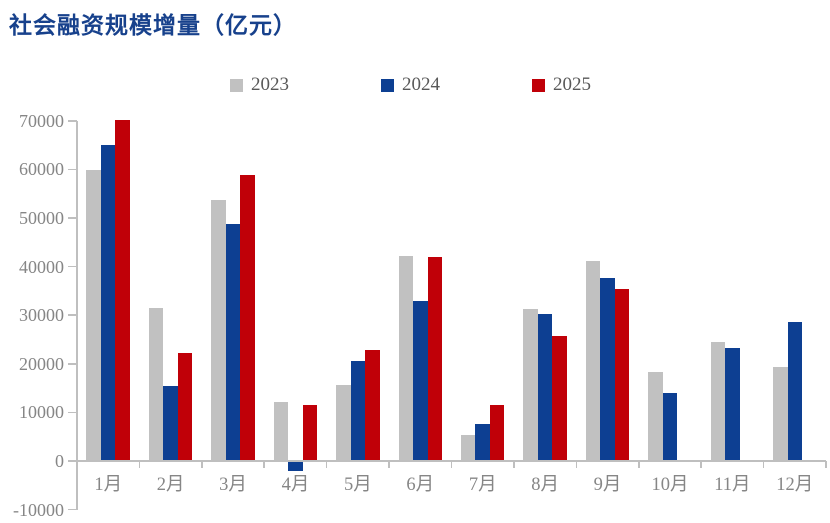 This screenshot has height=523, width=830. I want to click on bar-2024-7月, so click(482, 442).